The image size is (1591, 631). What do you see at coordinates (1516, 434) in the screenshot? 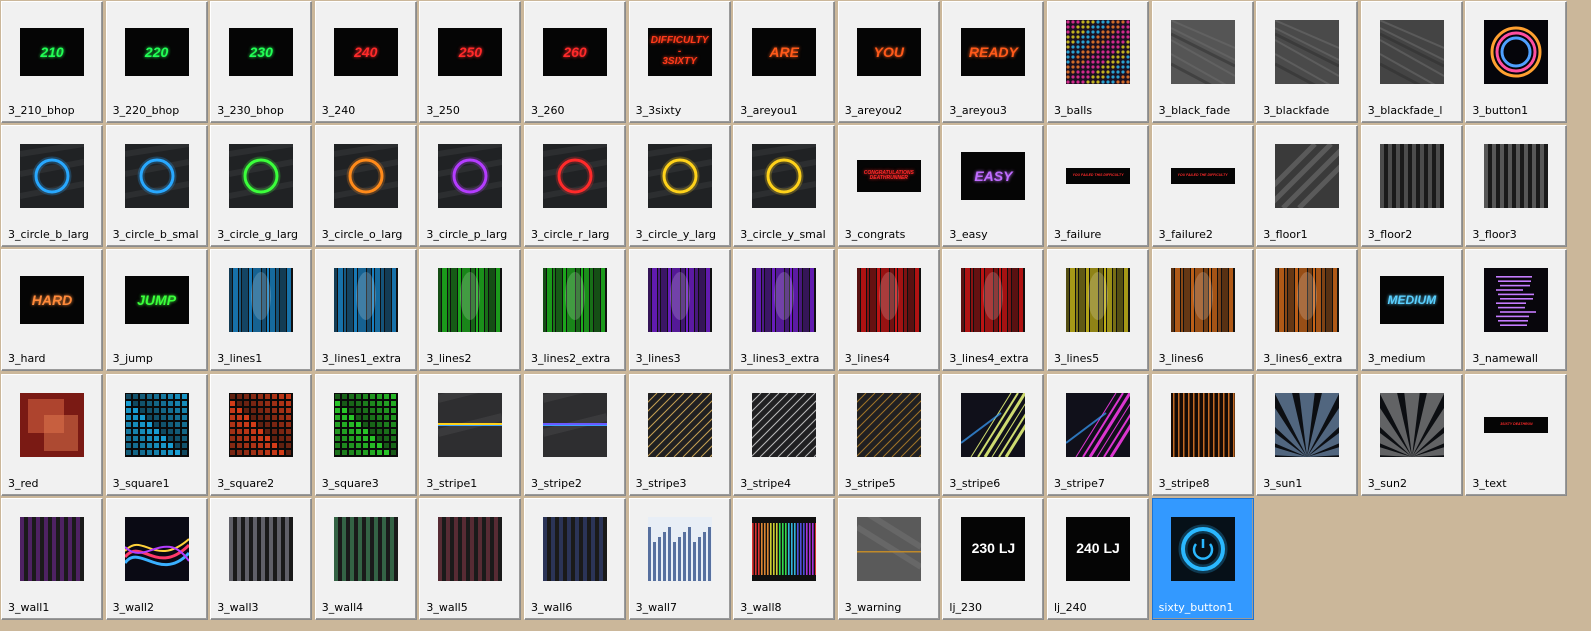
I see `texture-tile-3_text: 3SIXTY DEATHRUN 3_text` at bounding box center [1516, 434].